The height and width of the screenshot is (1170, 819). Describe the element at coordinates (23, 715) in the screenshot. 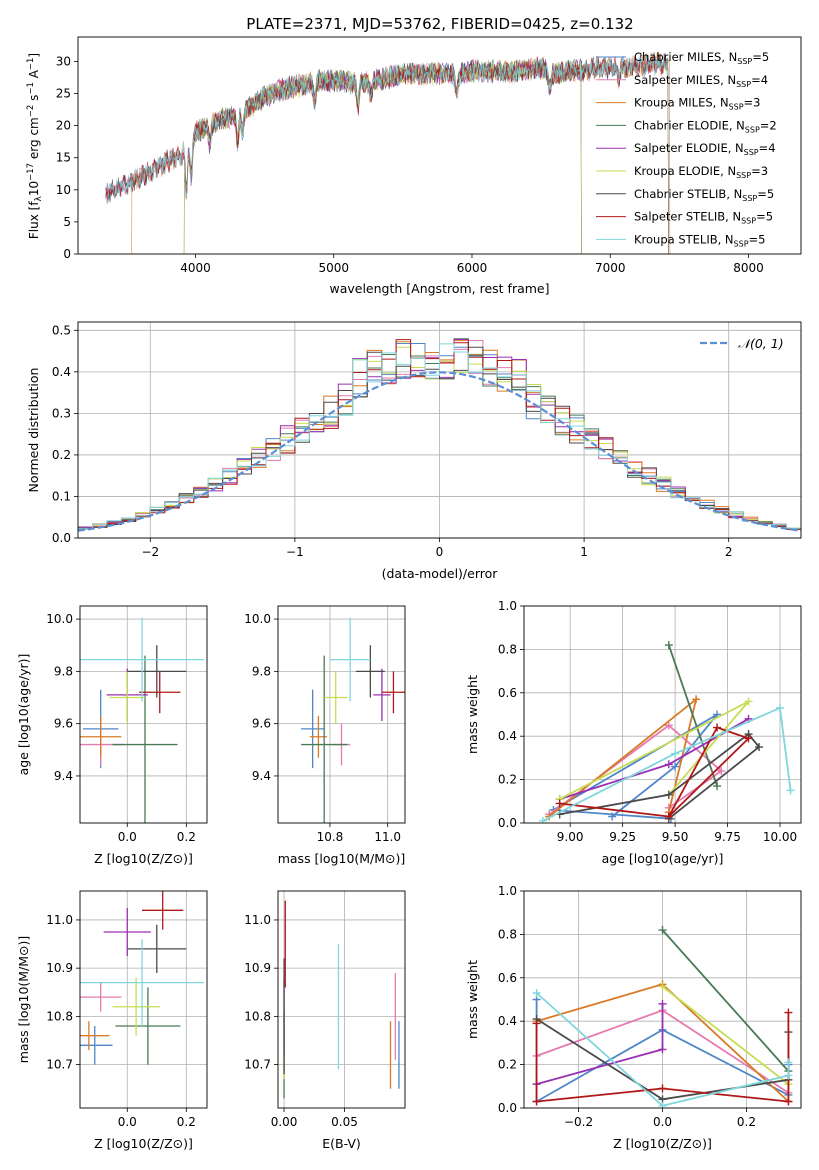

I see `y-axis-label: age [log10(age/yr)]` at that location.